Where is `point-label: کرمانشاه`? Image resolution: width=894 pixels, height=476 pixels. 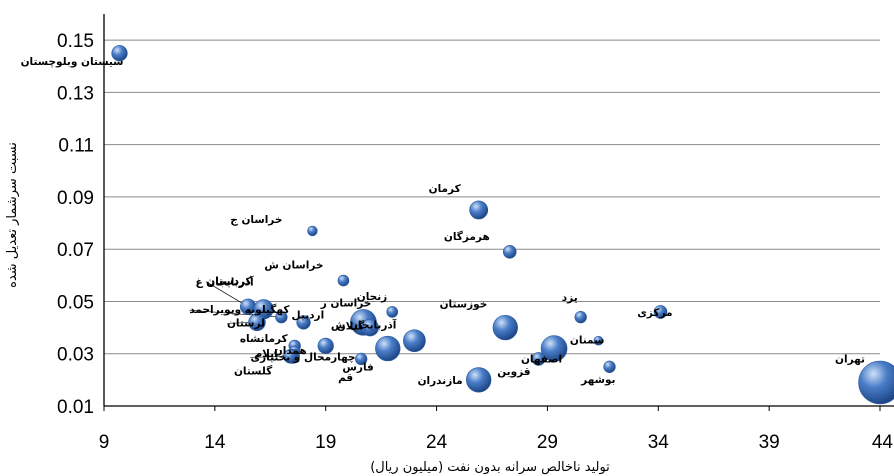 point-label: کرمانشاه is located at coordinates (264, 339).